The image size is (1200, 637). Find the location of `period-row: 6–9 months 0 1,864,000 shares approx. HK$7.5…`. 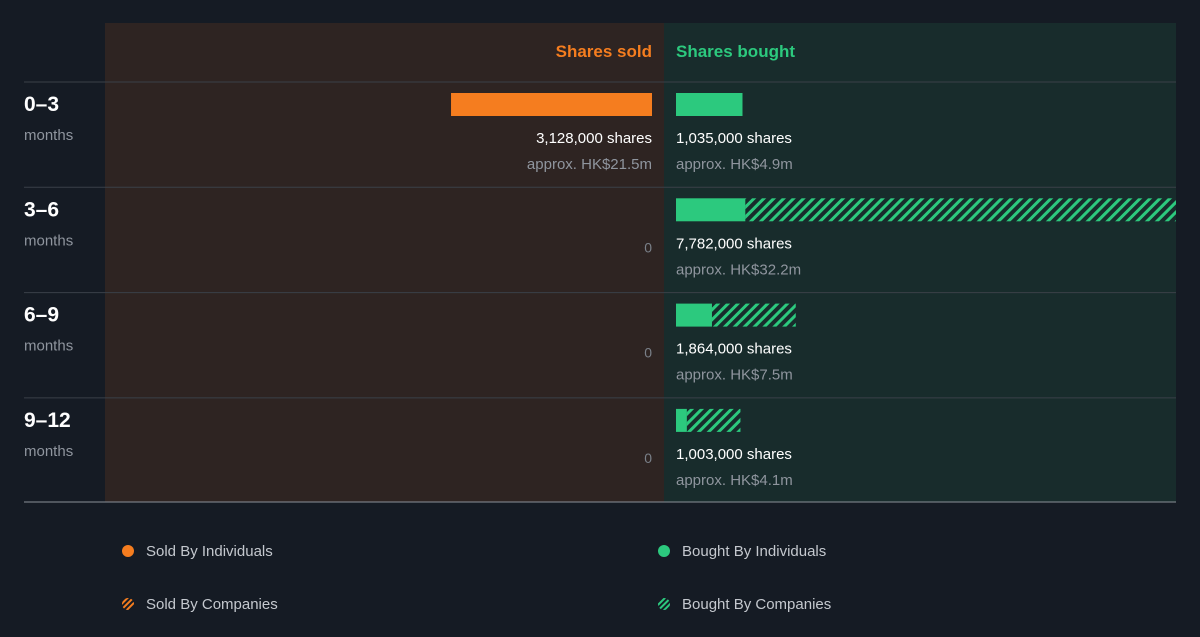

period-row: 6–9 months 0 1,864,000 shares approx. HK$7.5… is located at coordinates (600, 338).